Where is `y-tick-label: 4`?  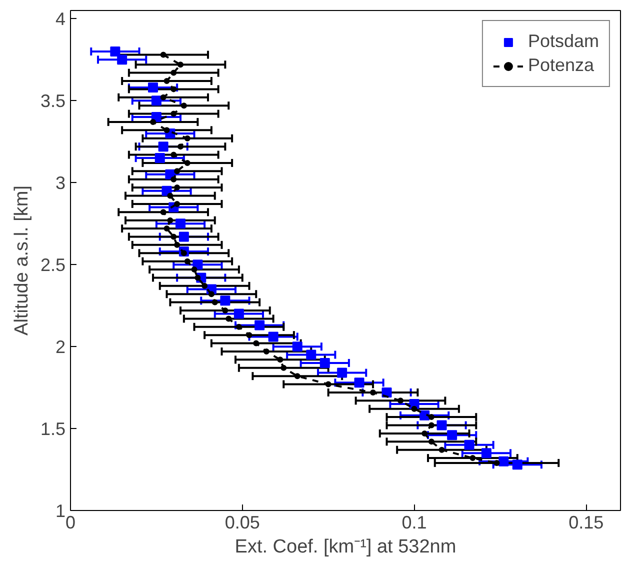
y-tick-label: 4 is located at coordinates (60, 19).